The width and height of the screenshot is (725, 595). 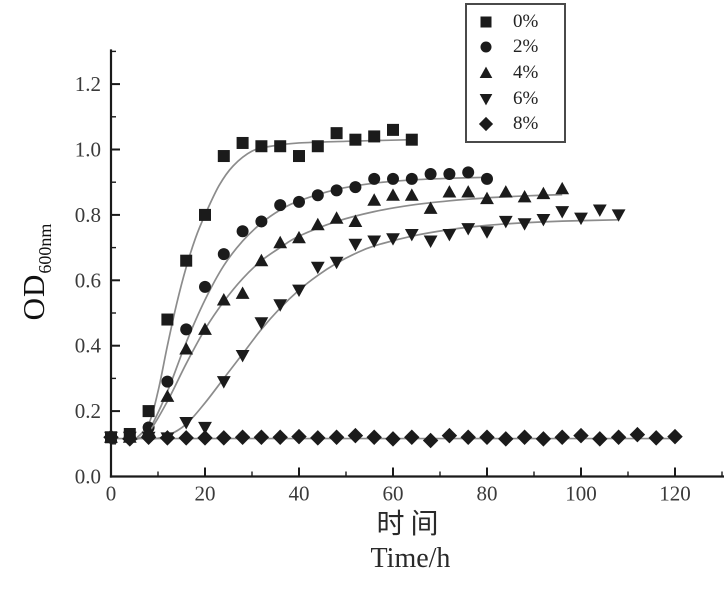 What do you see at coordinates (88, 280) in the screenshot?
I see `y-tick-label: 0.6` at bounding box center [88, 280].